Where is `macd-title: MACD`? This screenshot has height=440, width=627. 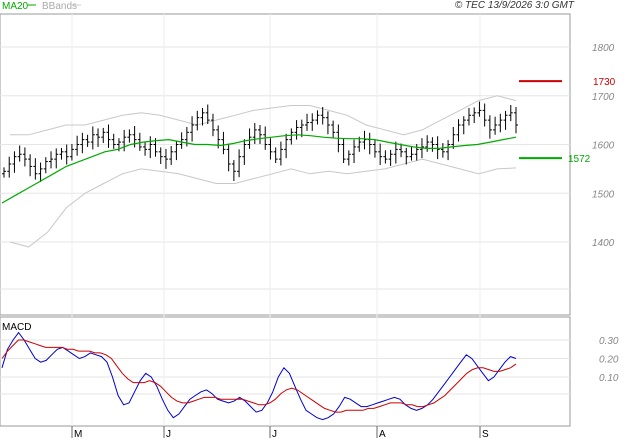
macd-title: MACD is located at coordinates (16, 327).